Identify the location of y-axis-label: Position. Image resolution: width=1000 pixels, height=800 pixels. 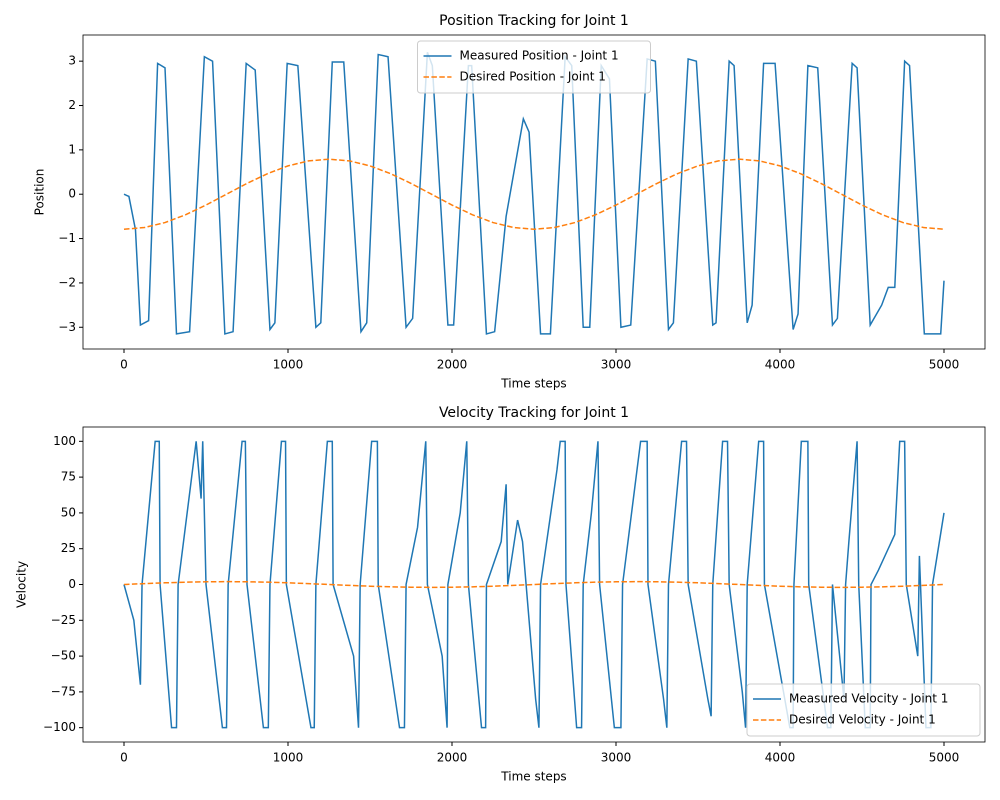
(40, 192).